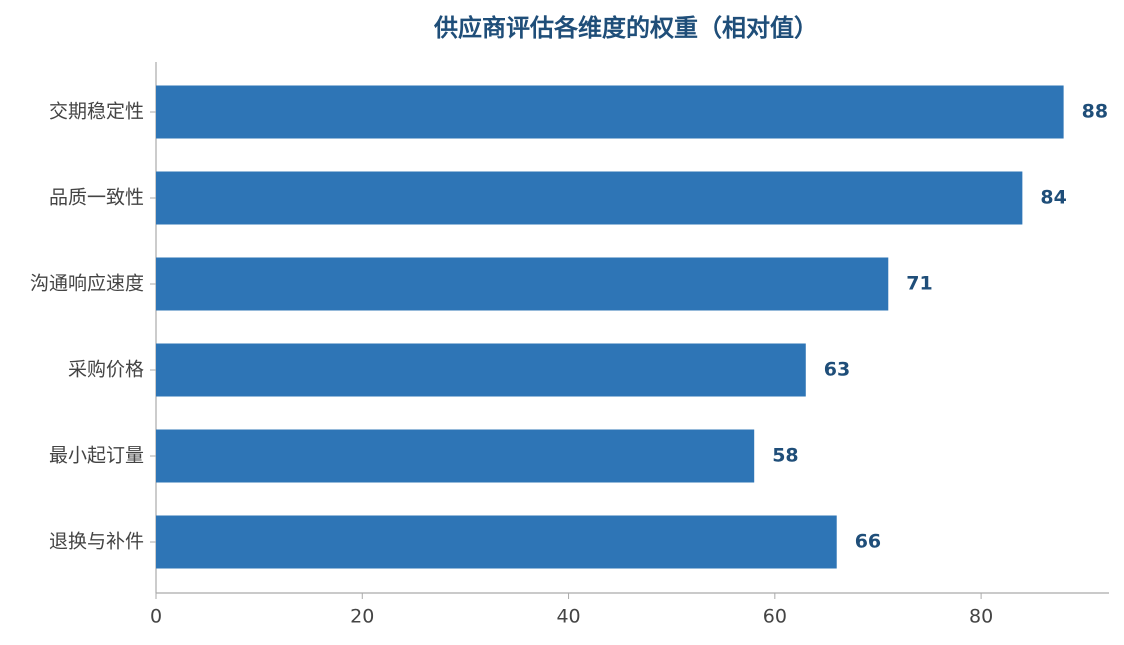  What do you see at coordinates (96, 542) in the screenshot?
I see `y-tick-label: 退换与补件` at bounding box center [96, 542].